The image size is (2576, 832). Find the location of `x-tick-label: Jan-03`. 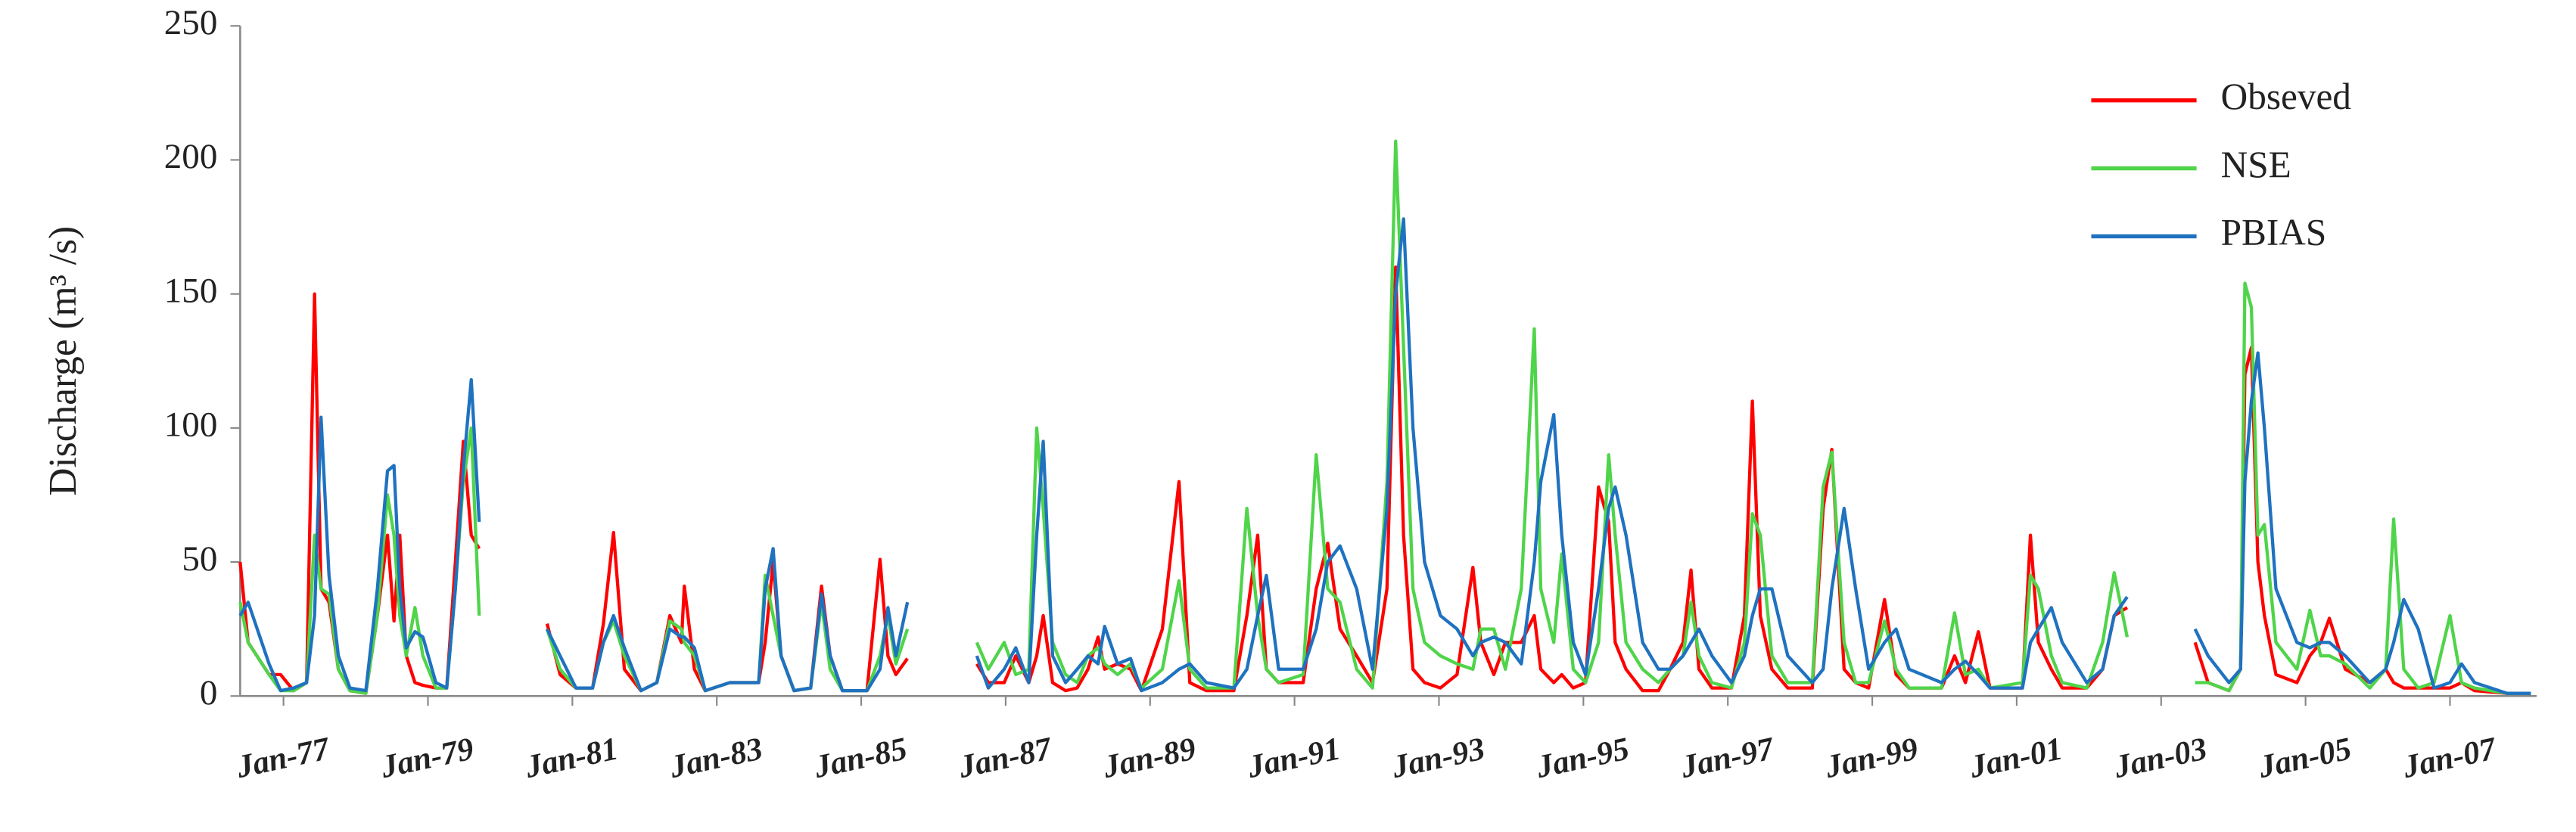

x-tick-label: Jan-03 is located at coordinates (2160, 758).